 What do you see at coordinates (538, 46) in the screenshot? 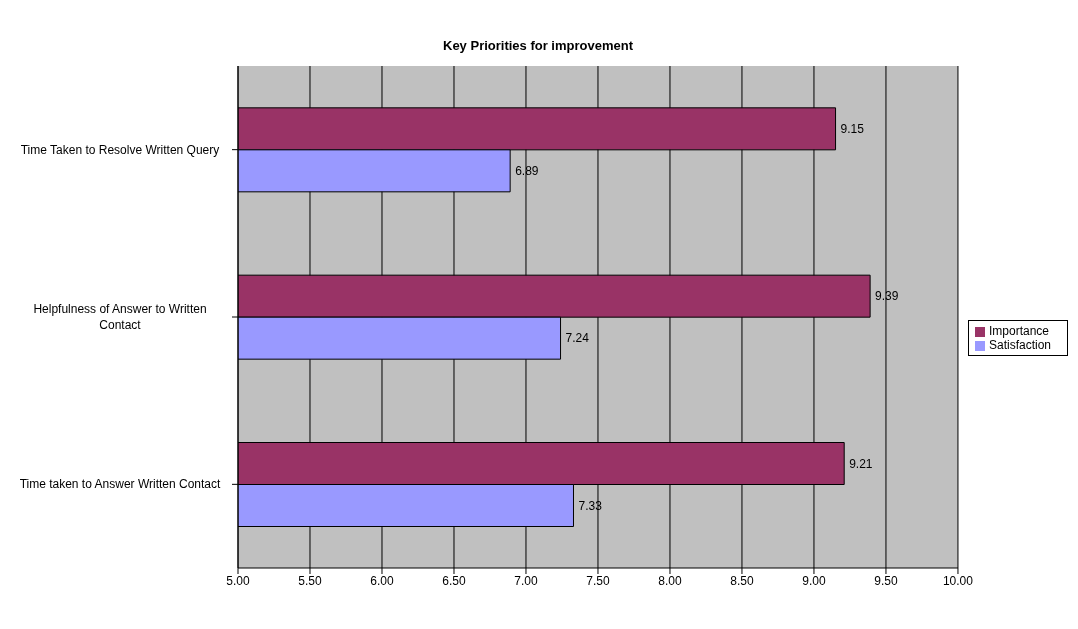
I see `chart-title: Key Priorities for improvement` at bounding box center [538, 46].